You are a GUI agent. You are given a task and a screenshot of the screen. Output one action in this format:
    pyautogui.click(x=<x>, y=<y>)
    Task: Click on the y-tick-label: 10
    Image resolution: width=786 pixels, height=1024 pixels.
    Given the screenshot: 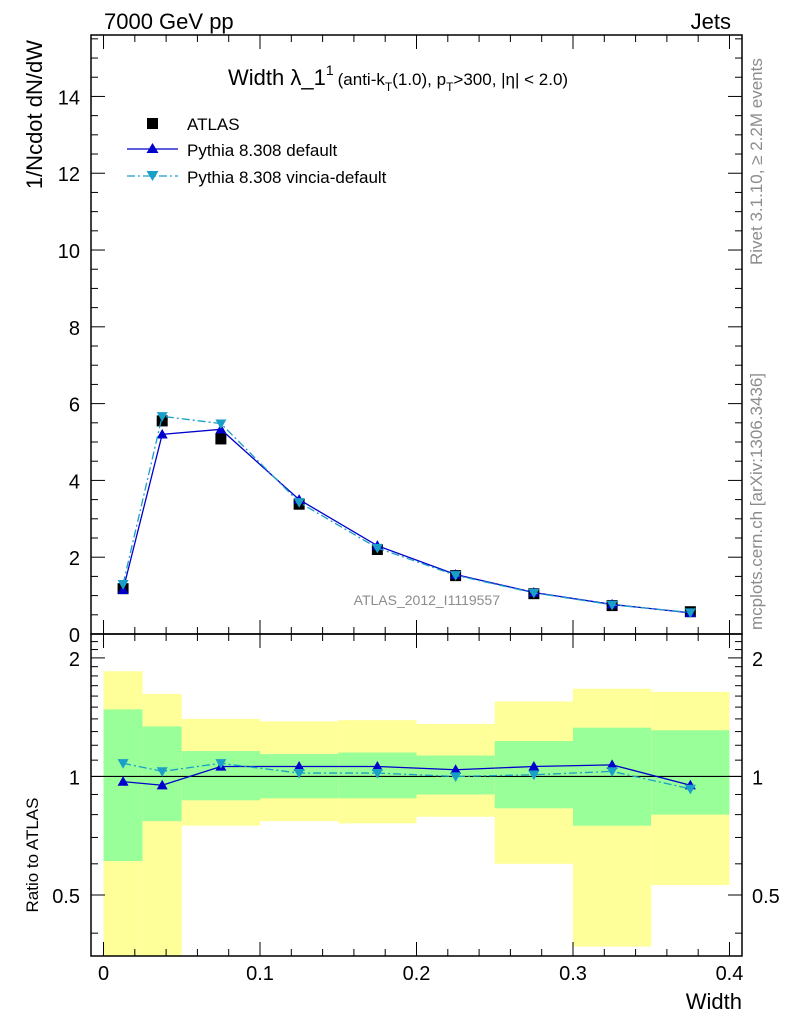 What is the action you would take?
    pyautogui.click(x=69, y=252)
    